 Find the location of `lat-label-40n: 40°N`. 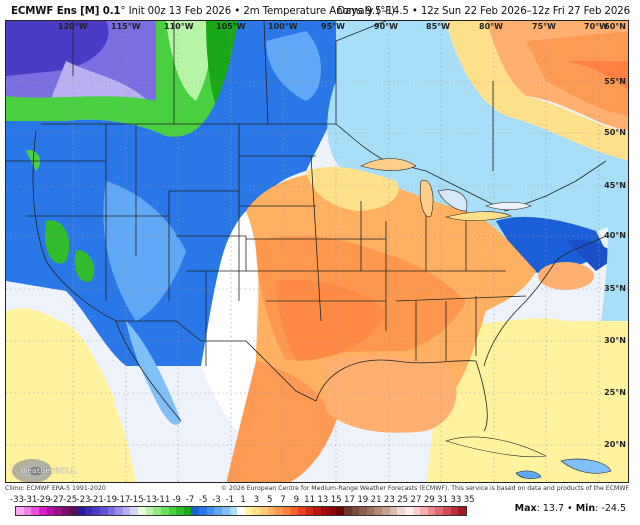

lat-label-40n: 40°N is located at coordinates (615, 235).